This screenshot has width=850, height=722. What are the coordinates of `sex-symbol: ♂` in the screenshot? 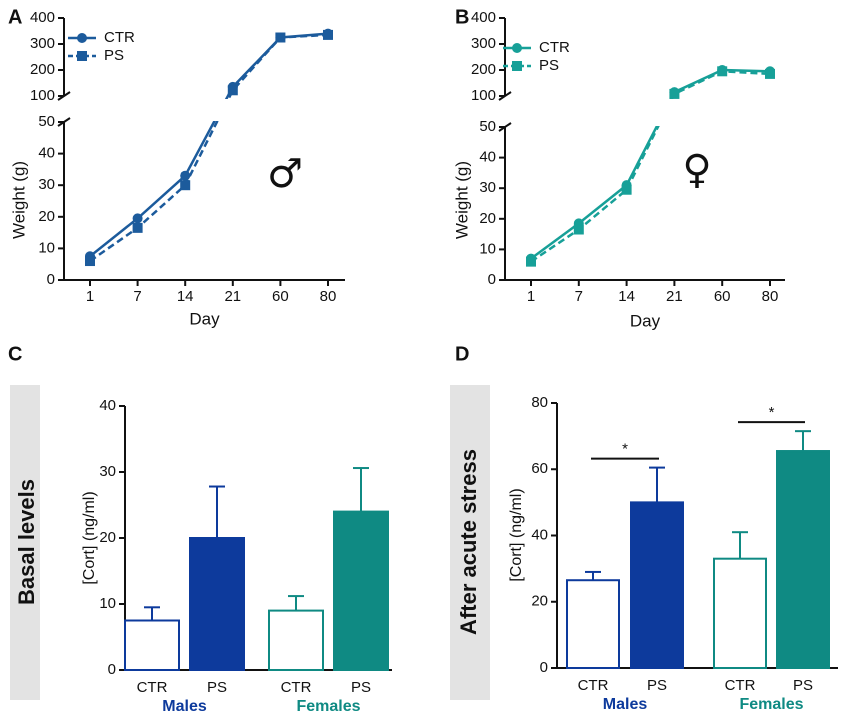 It's located at (285, 174).